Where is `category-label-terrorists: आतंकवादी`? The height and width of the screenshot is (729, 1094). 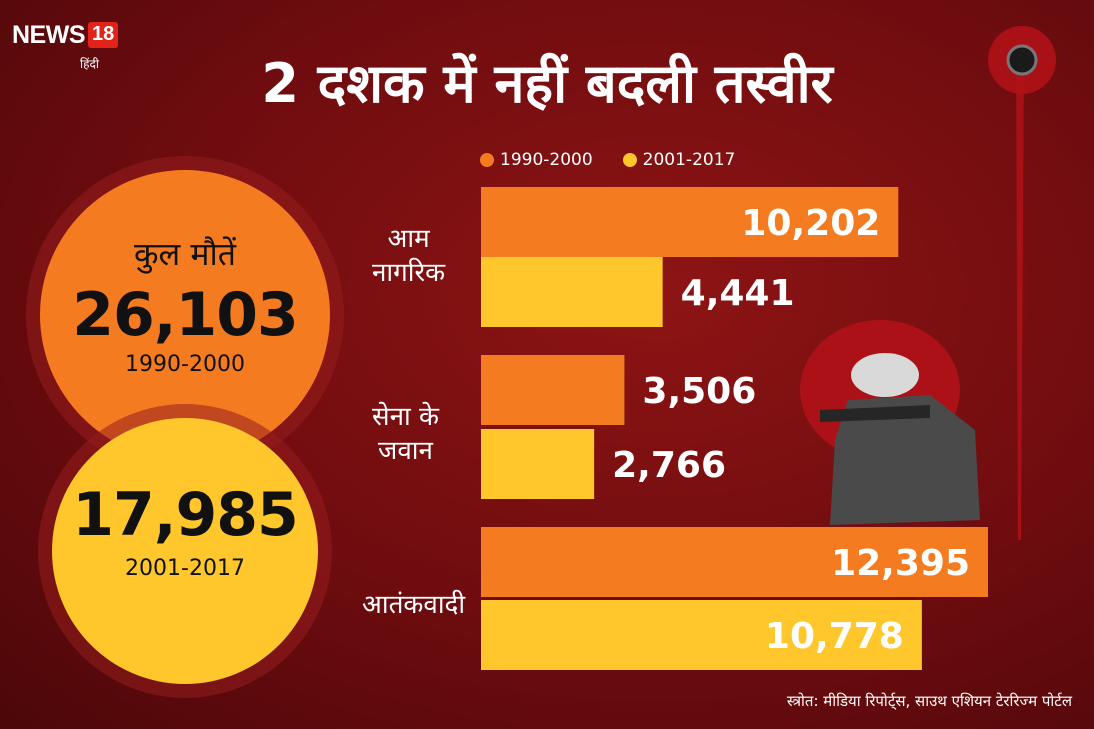 category-label-terrorists: आतंकवादी is located at coordinates (413, 605).